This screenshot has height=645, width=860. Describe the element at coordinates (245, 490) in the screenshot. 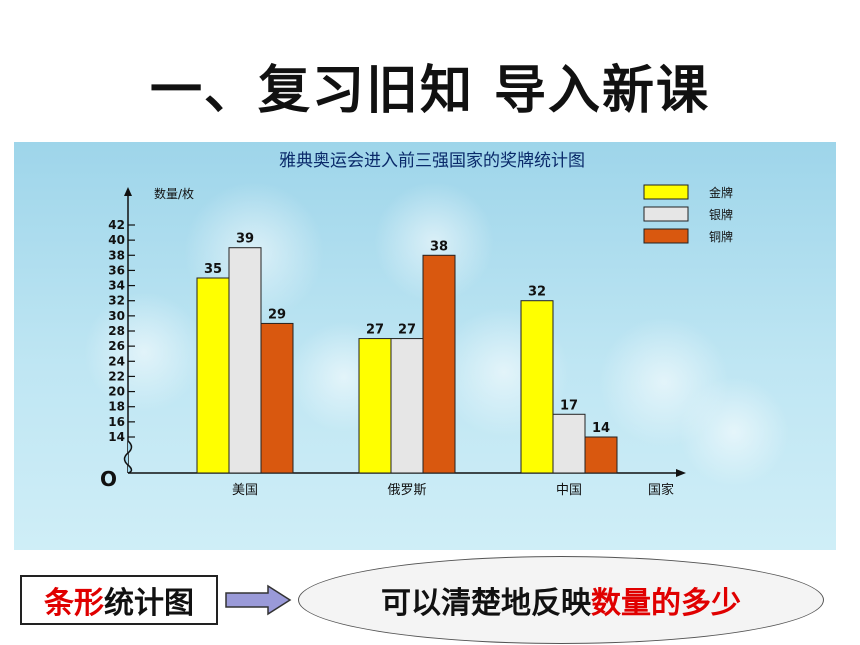

I see `category-label: 美国` at that location.